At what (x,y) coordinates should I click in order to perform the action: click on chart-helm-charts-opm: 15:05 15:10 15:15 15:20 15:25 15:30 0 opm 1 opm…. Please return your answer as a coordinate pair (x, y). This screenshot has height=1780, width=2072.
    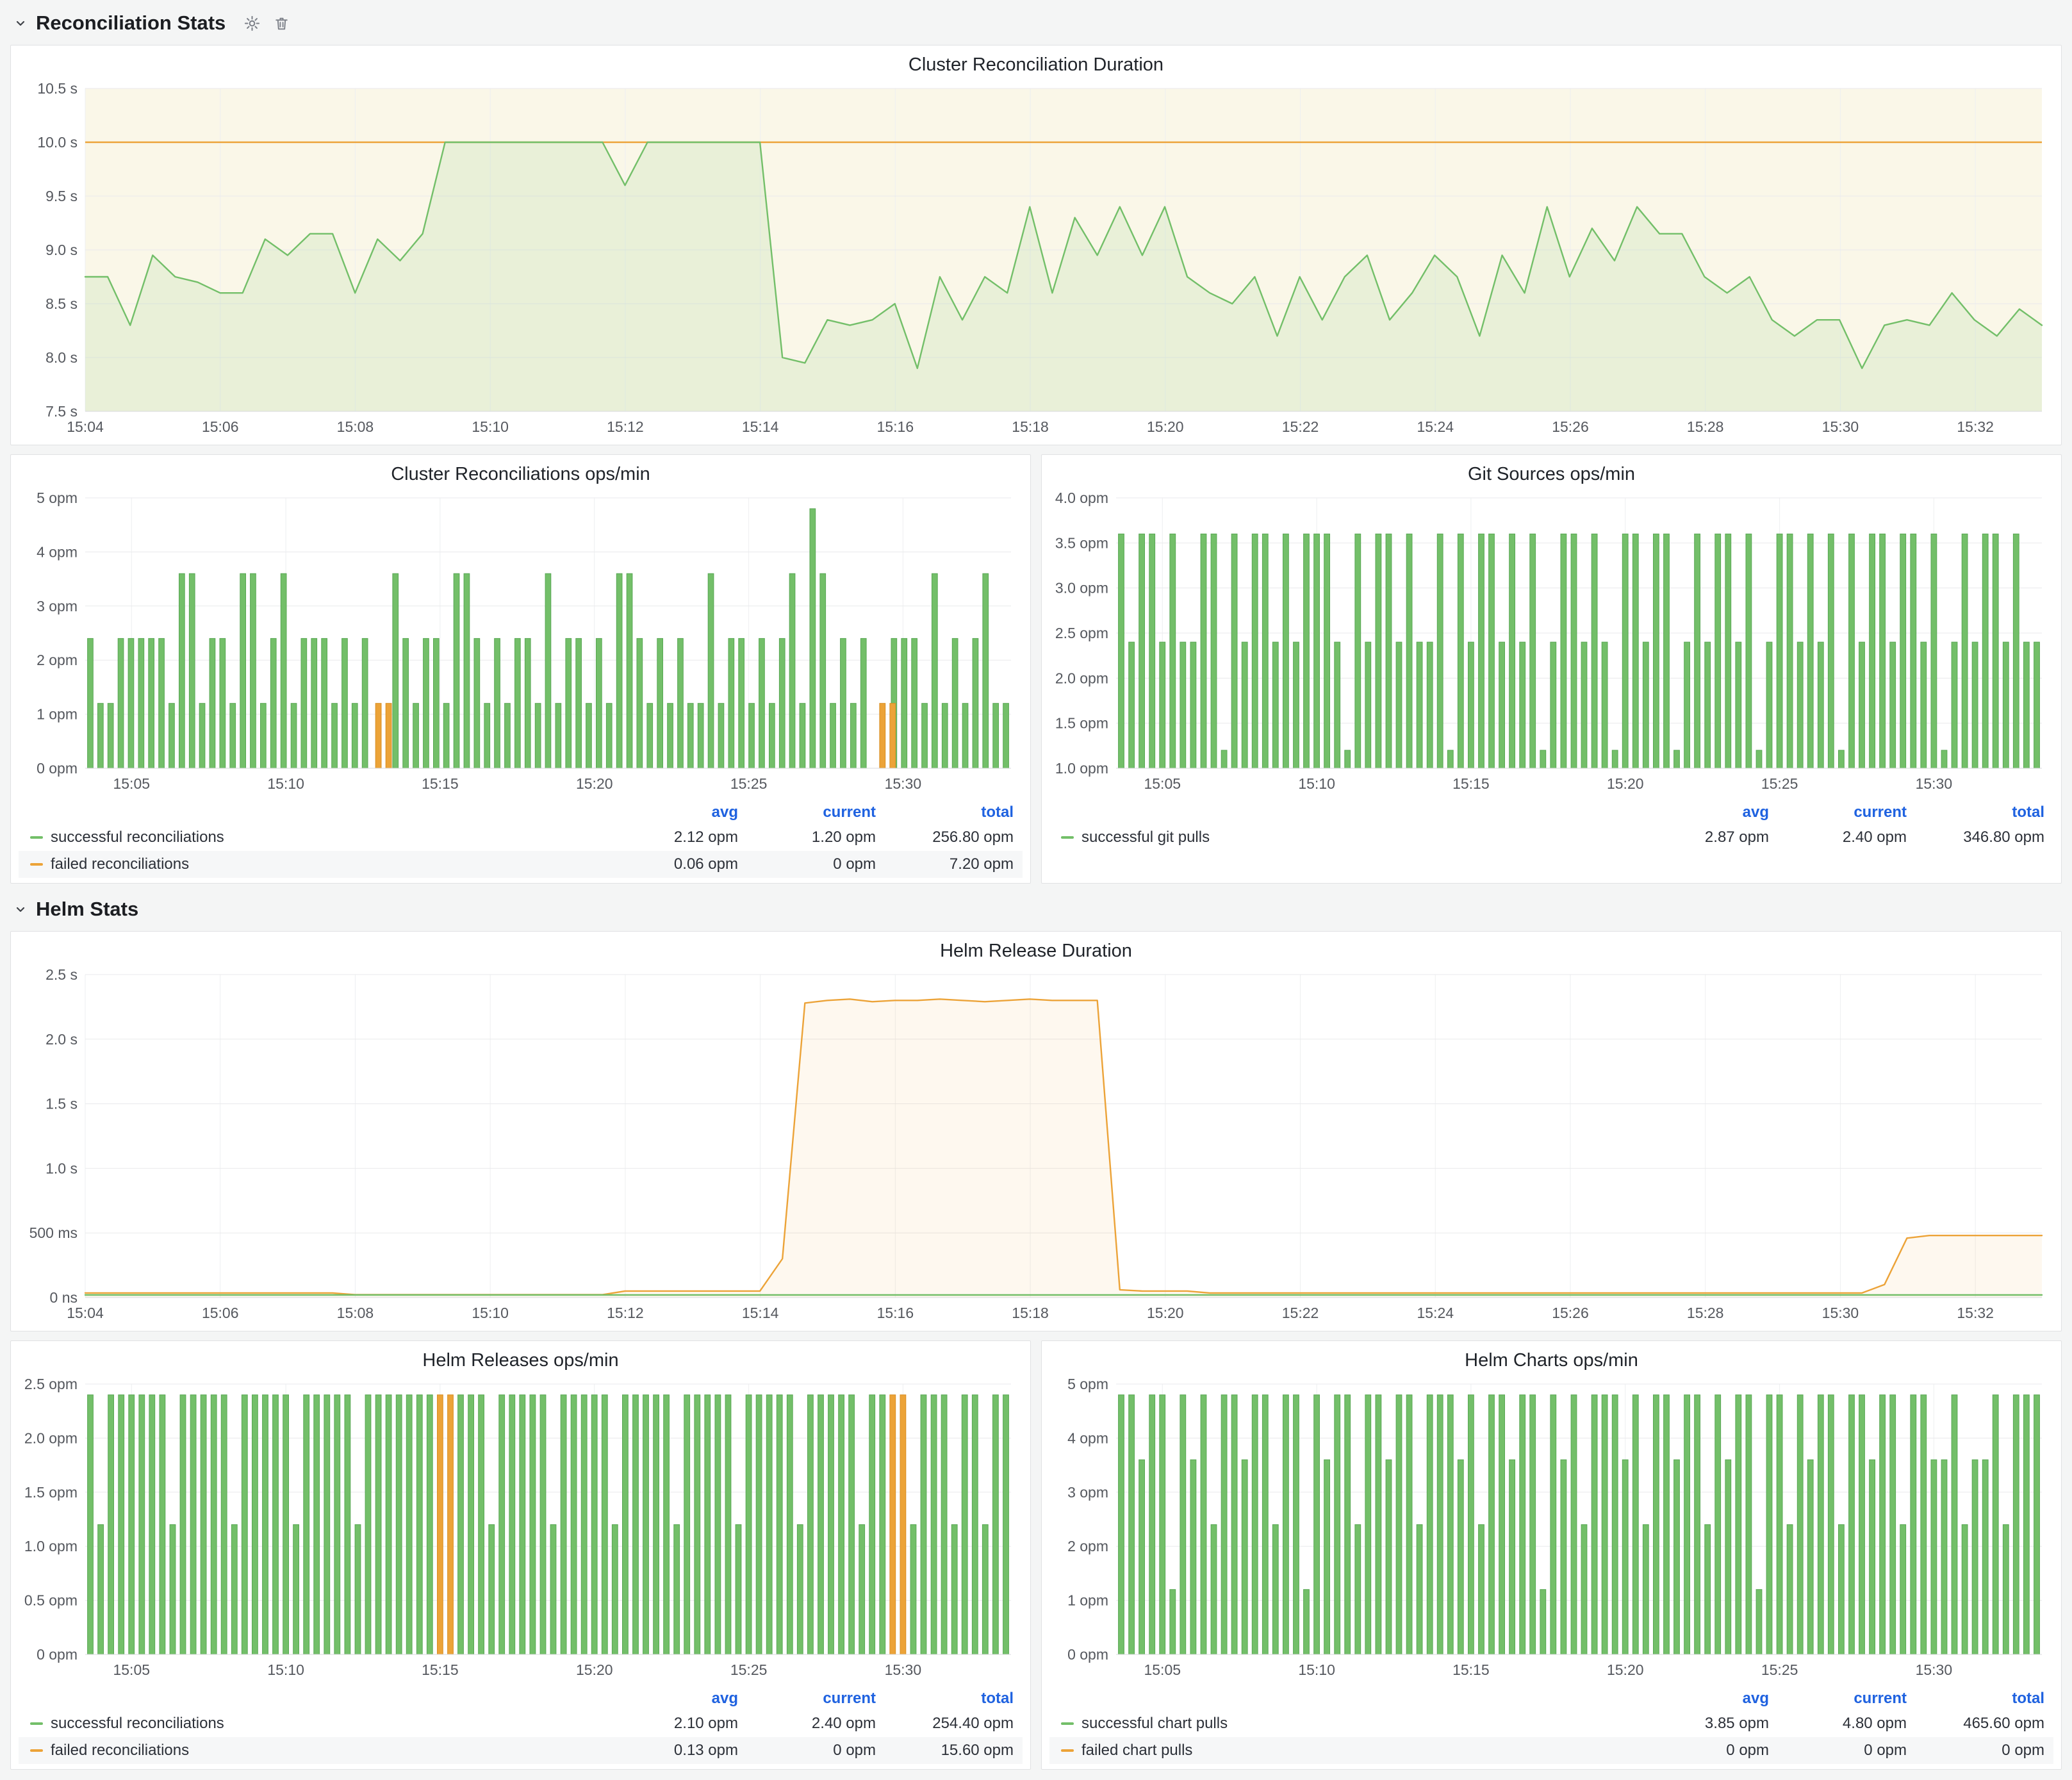
    Looking at the image, I should click on (1551, 1530).